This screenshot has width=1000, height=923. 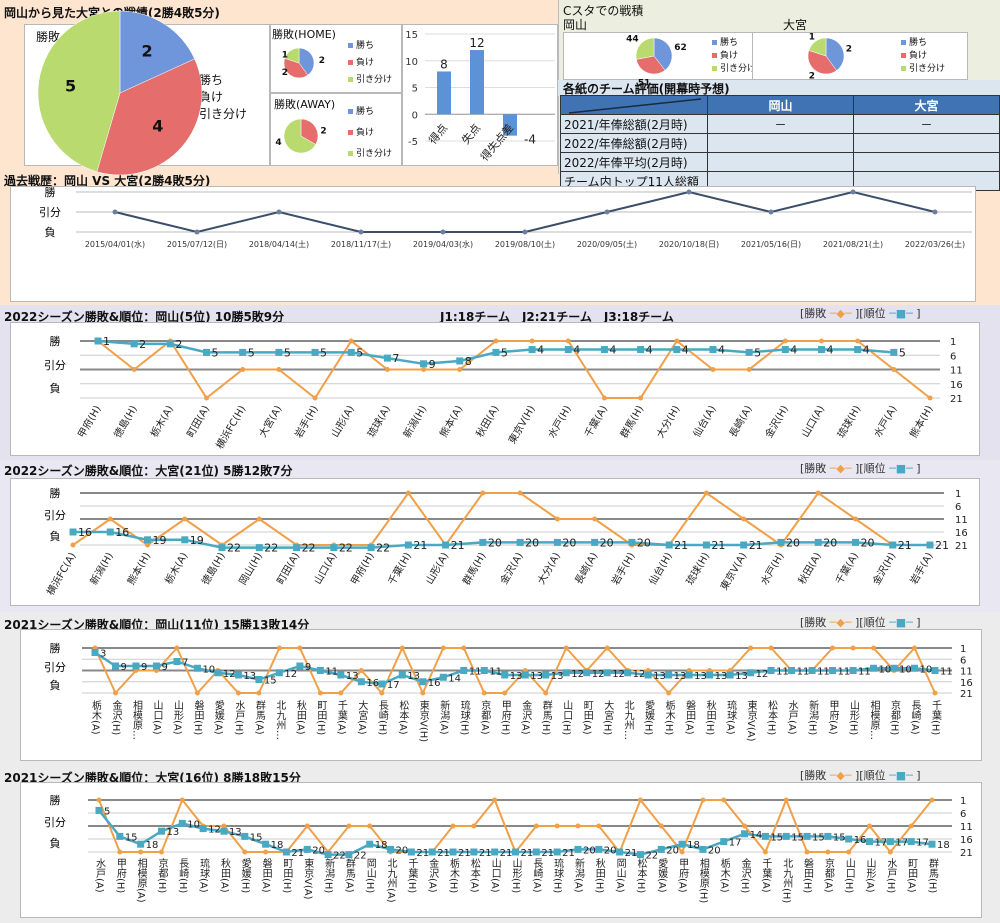 I want to click on cstadium-okayama-legend: 勝ち 負け 引き分け, so click(x=732, y=56).